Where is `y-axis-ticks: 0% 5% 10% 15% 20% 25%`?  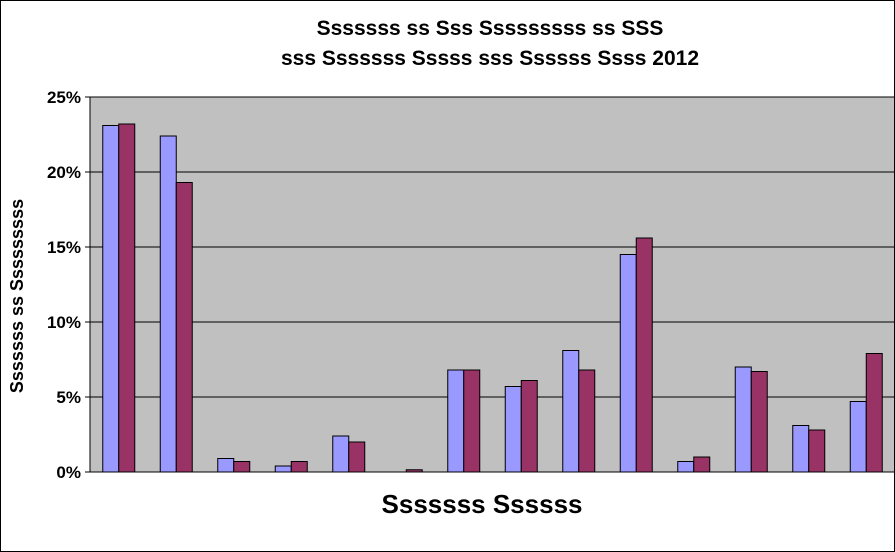
y-axis-ticks: 0% 5% 10% 15% 20% 25% is located at coordinates (68, 285).